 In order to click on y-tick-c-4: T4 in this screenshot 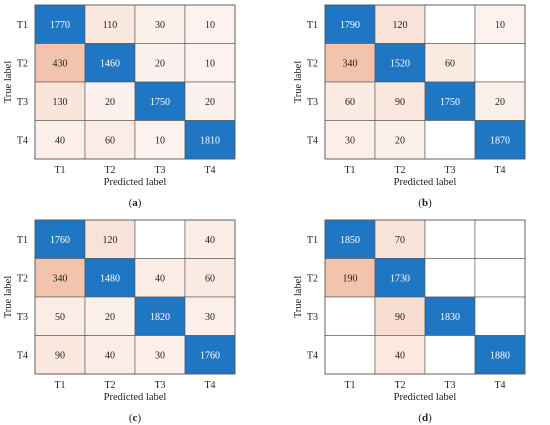, I will do `click(22, 355)`.